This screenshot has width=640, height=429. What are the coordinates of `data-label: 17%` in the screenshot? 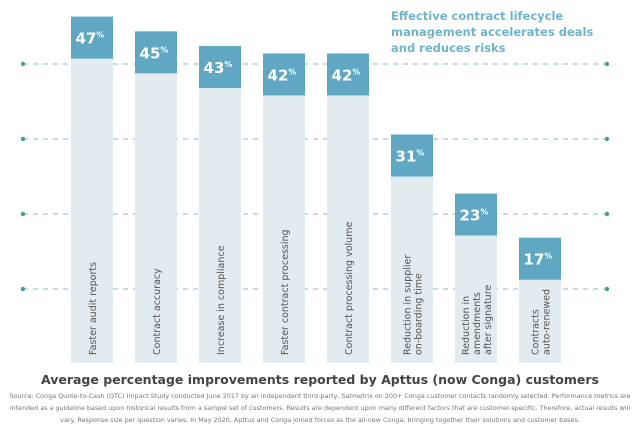 It's located at (538, 260).